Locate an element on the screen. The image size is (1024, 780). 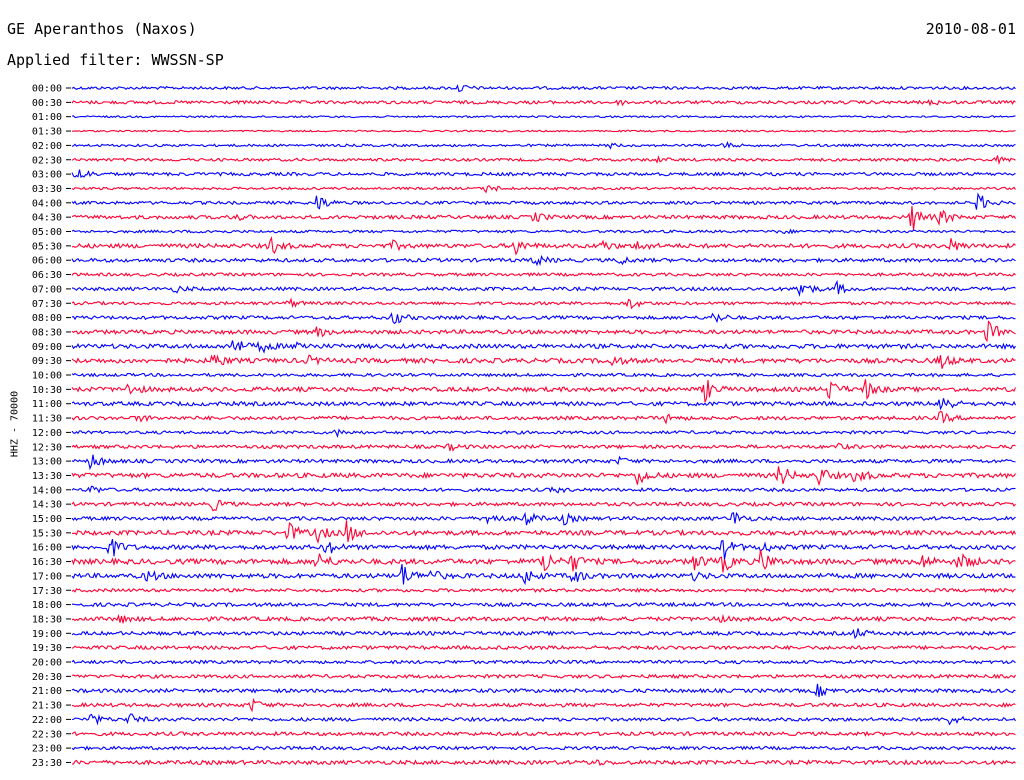
trace-1930 is located at coordinates (543, 647).